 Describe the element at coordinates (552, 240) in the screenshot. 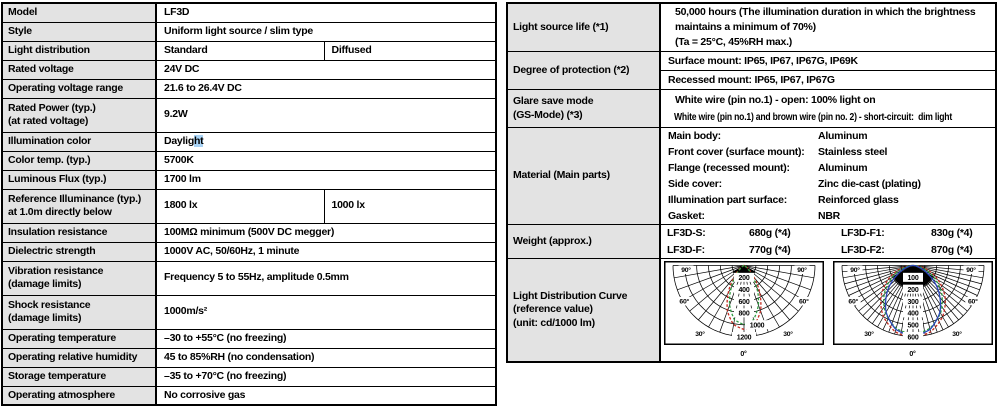

I see `row-label-line: Weight (approx.)` at that location.